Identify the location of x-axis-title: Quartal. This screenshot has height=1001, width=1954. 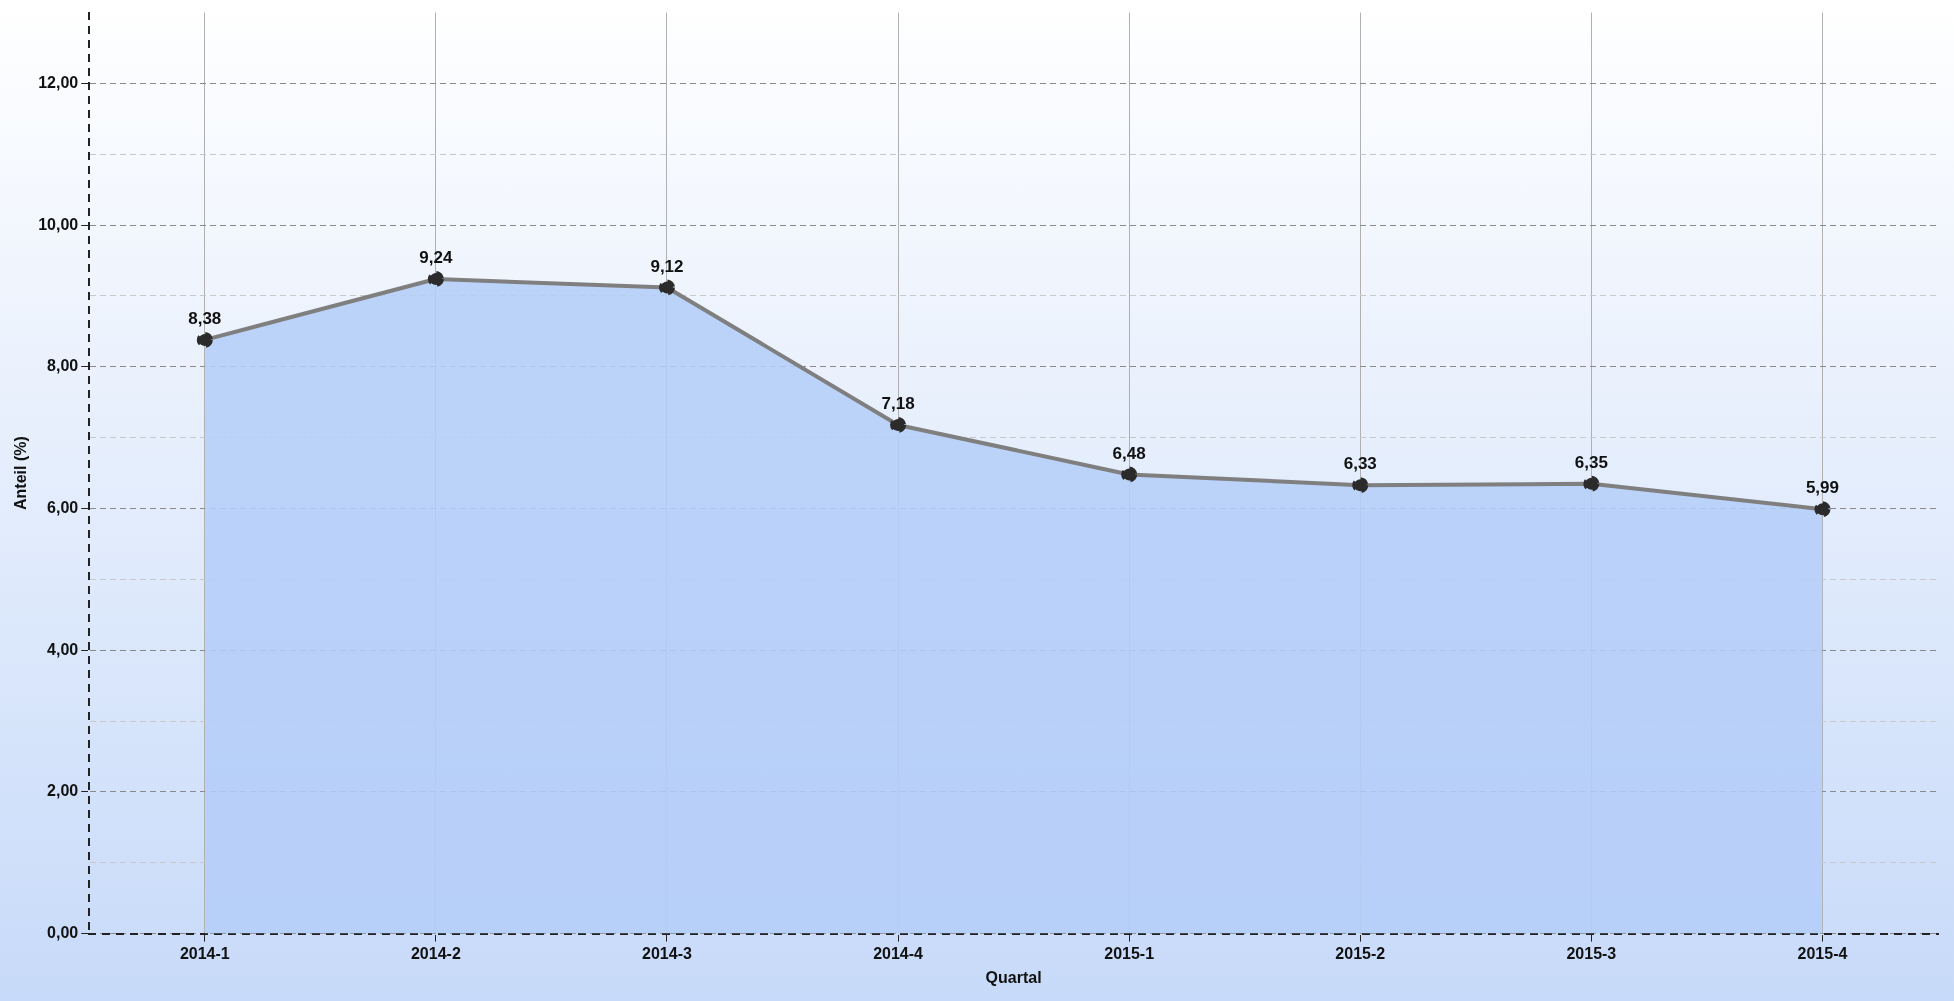
(1013, 977).